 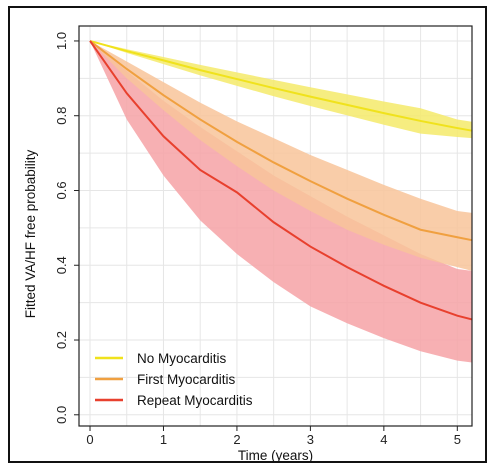 What do you see at coordinates (186, 379) in the screenshot?
I see `legend-label: First Myocarditis` at bounding box center [186, 379].